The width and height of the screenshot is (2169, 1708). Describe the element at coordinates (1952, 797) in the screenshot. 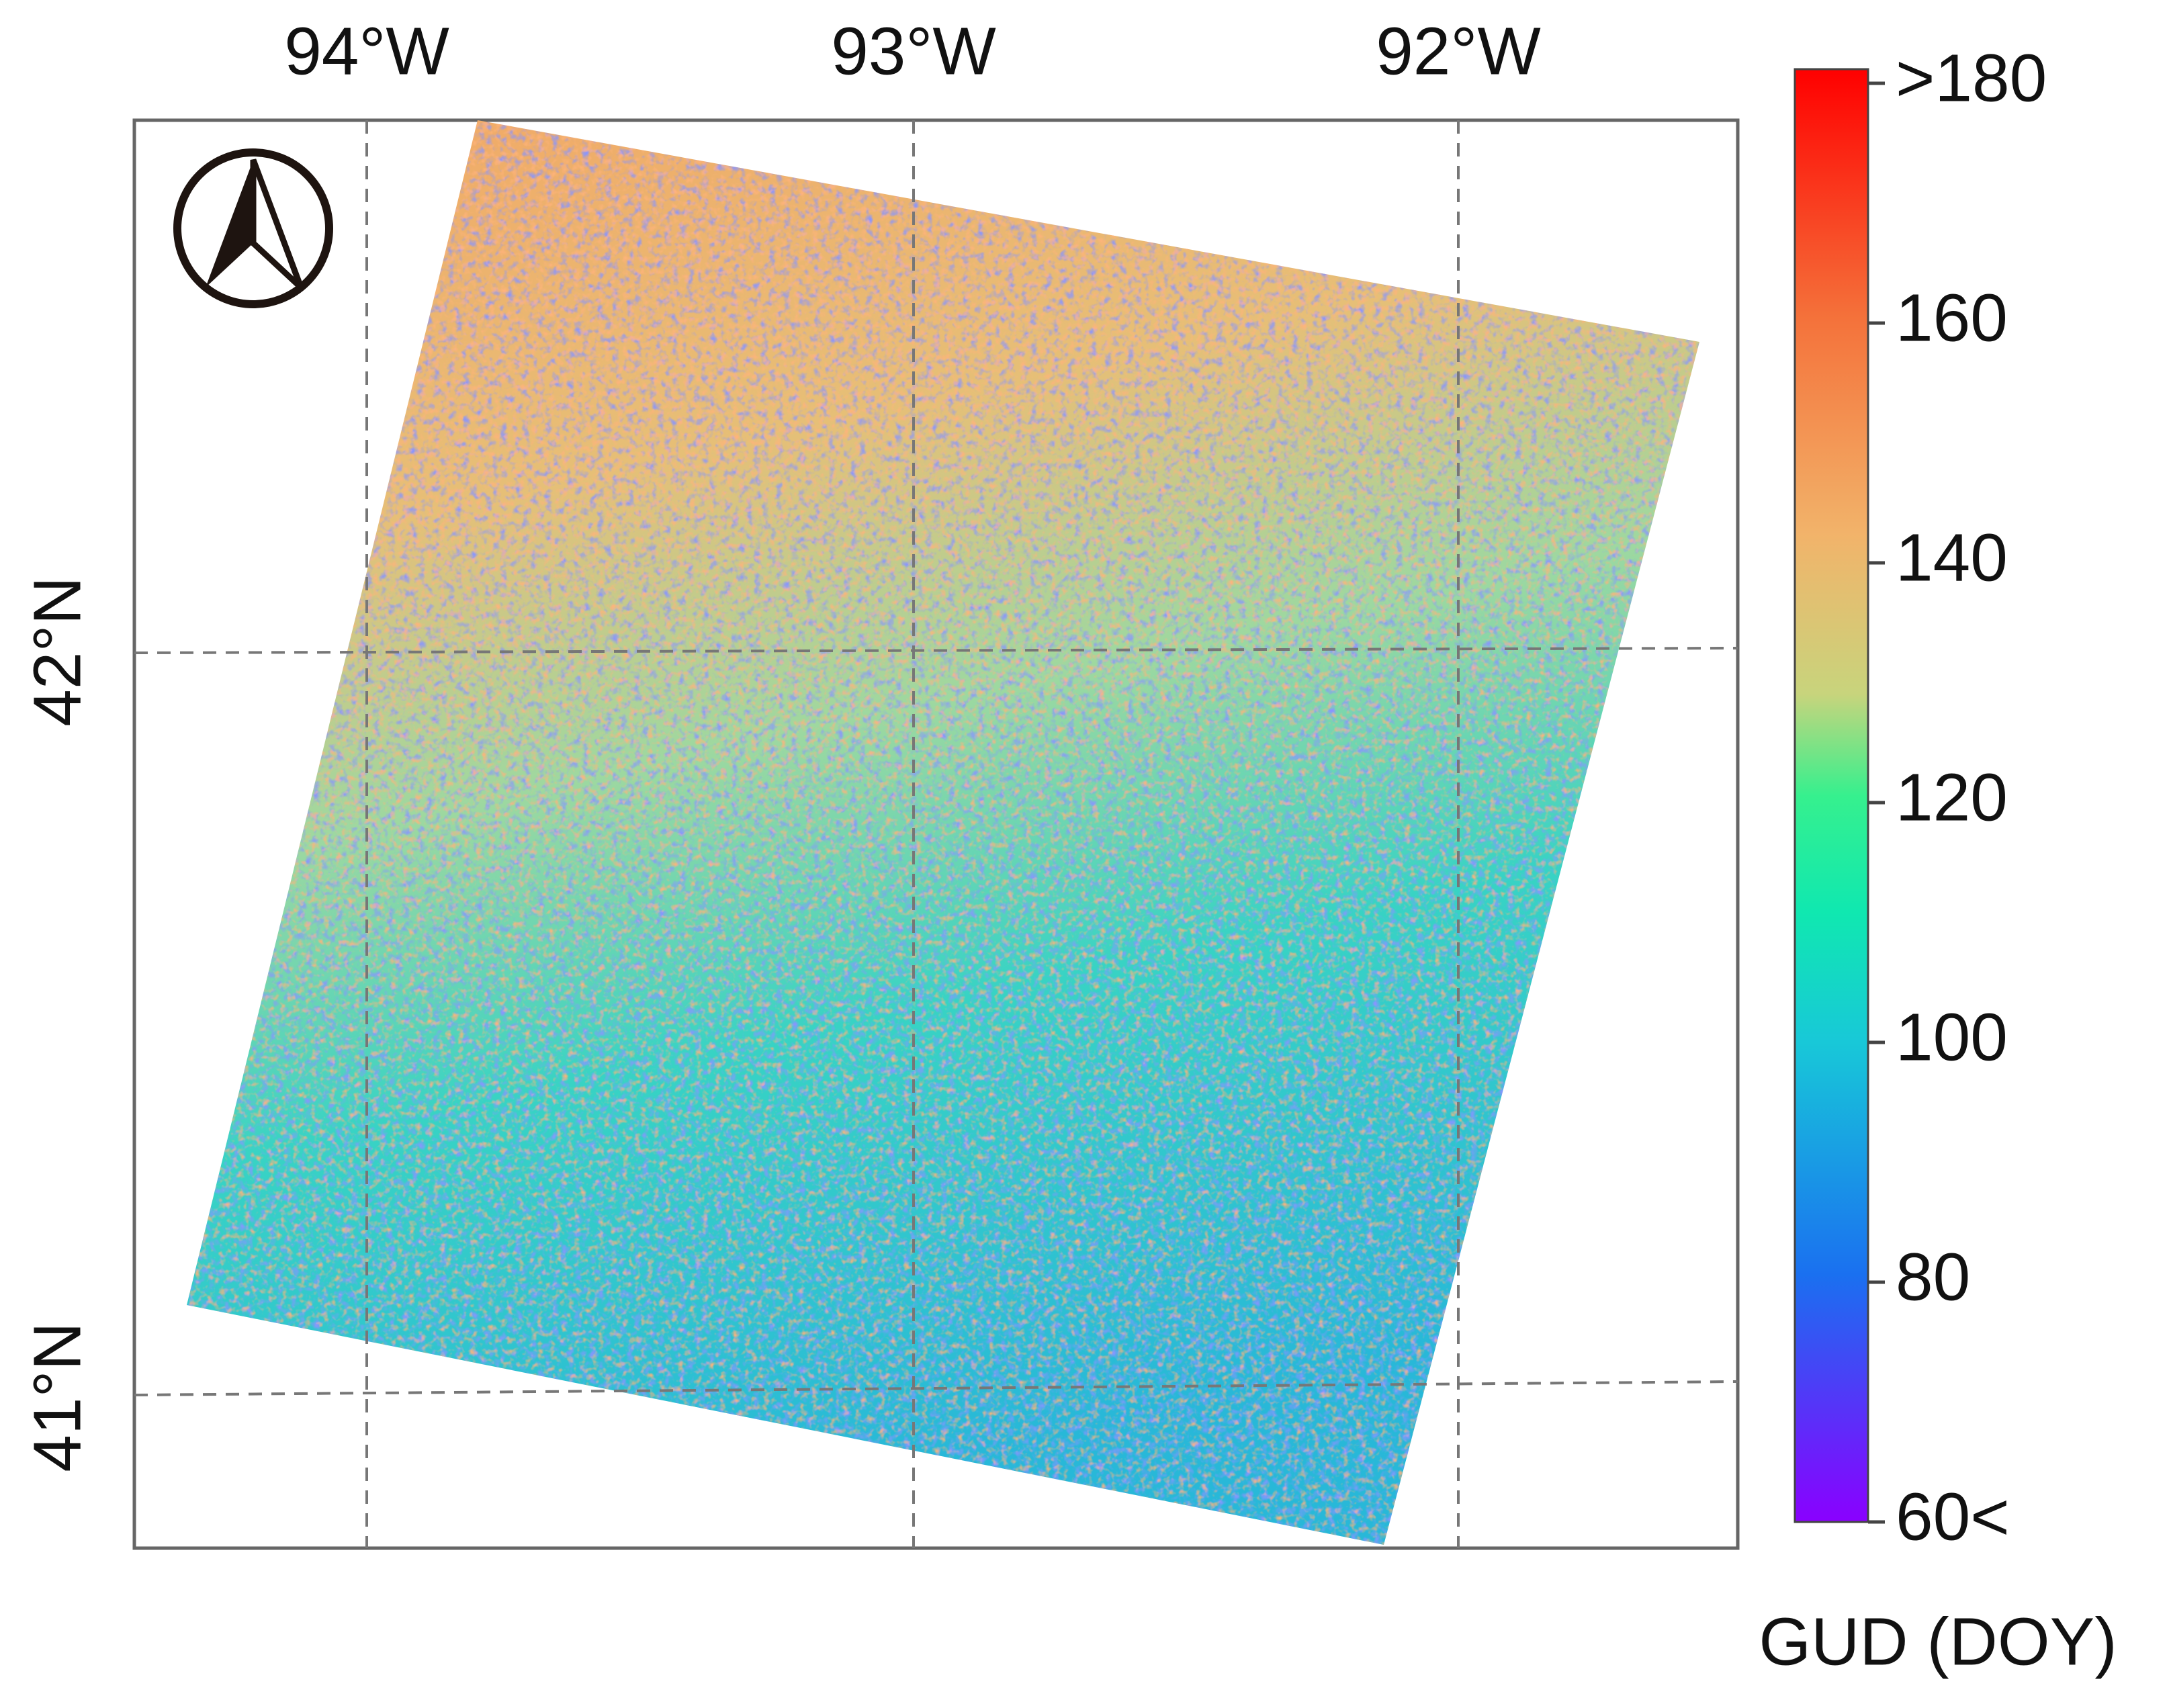

I see `colorbar-label: 120` at that location.